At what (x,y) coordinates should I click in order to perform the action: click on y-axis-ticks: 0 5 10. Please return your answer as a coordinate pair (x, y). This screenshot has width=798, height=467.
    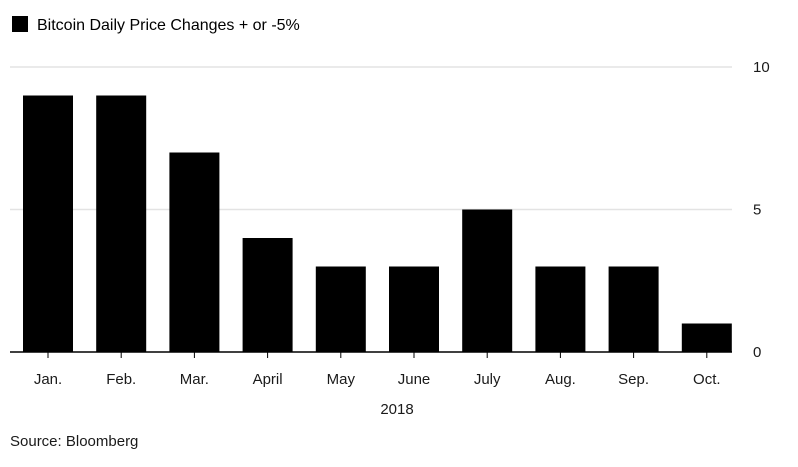
    Looking at the image, I should click on (761, 210).